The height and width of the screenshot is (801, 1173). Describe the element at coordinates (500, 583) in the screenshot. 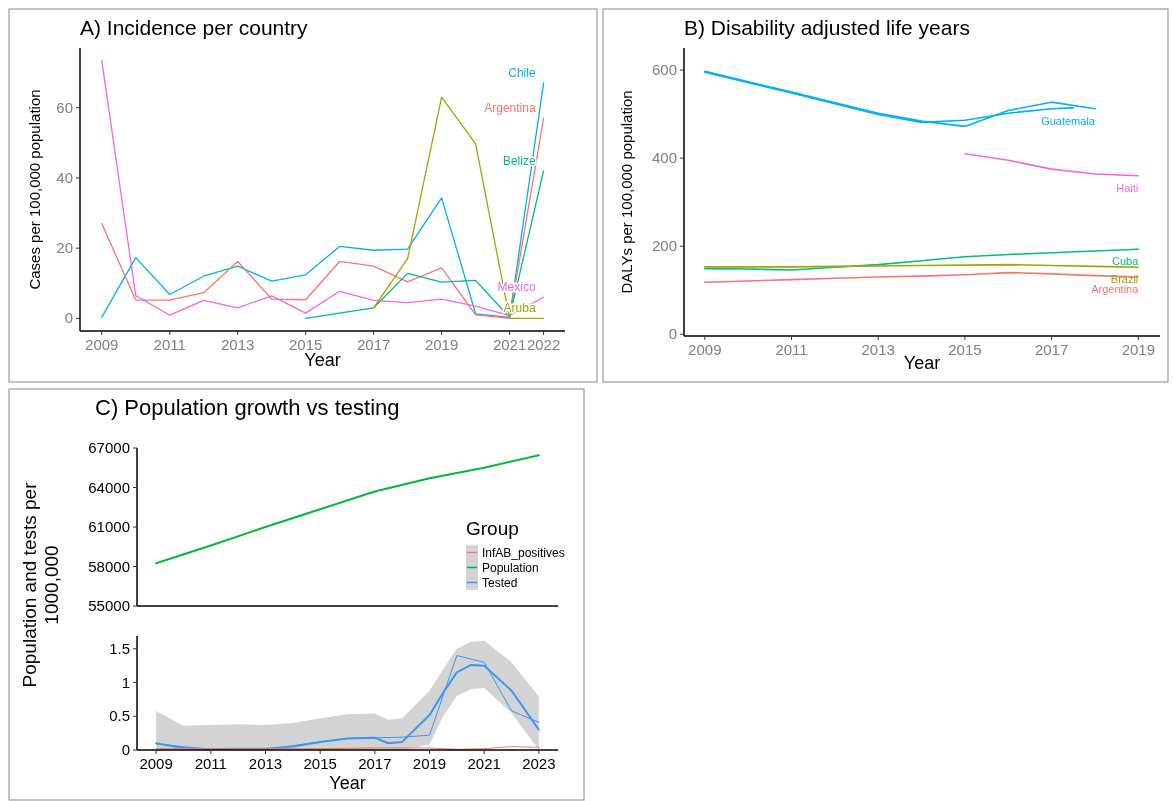

I see `text: Tested` at that location.